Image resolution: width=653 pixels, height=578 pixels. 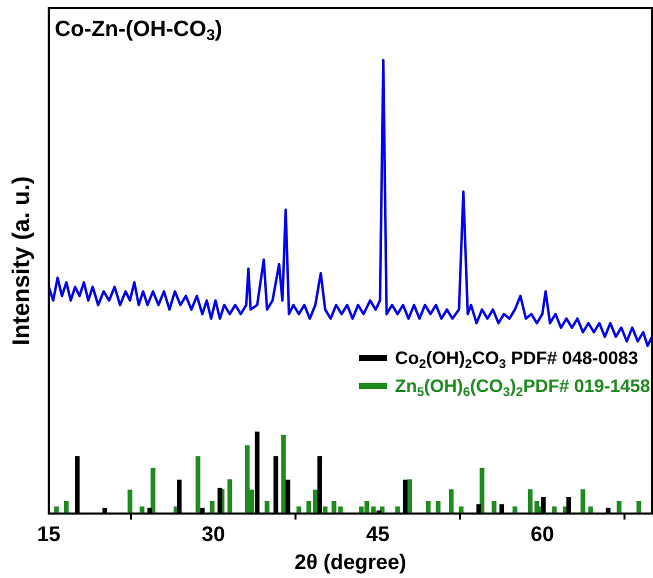 I want to click on x-tick-label: 45, so click(x=378, y=534).